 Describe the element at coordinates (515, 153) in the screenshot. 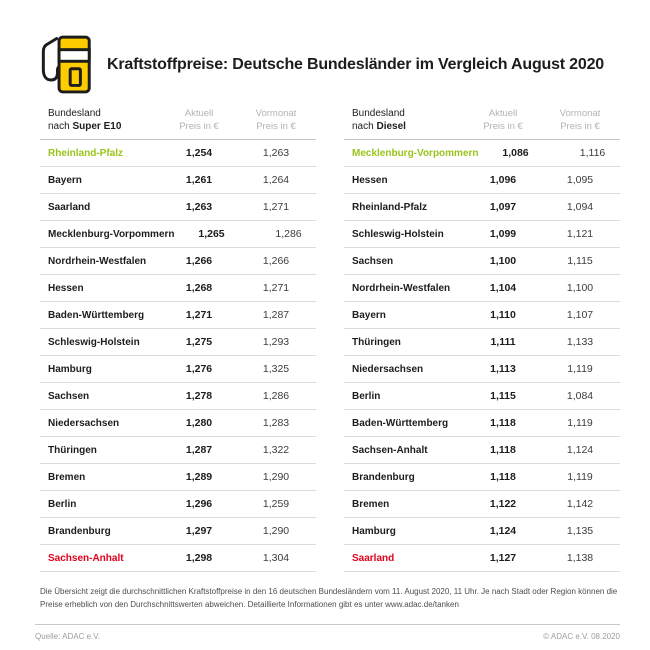

I see `current-price: 1,086` at that location.